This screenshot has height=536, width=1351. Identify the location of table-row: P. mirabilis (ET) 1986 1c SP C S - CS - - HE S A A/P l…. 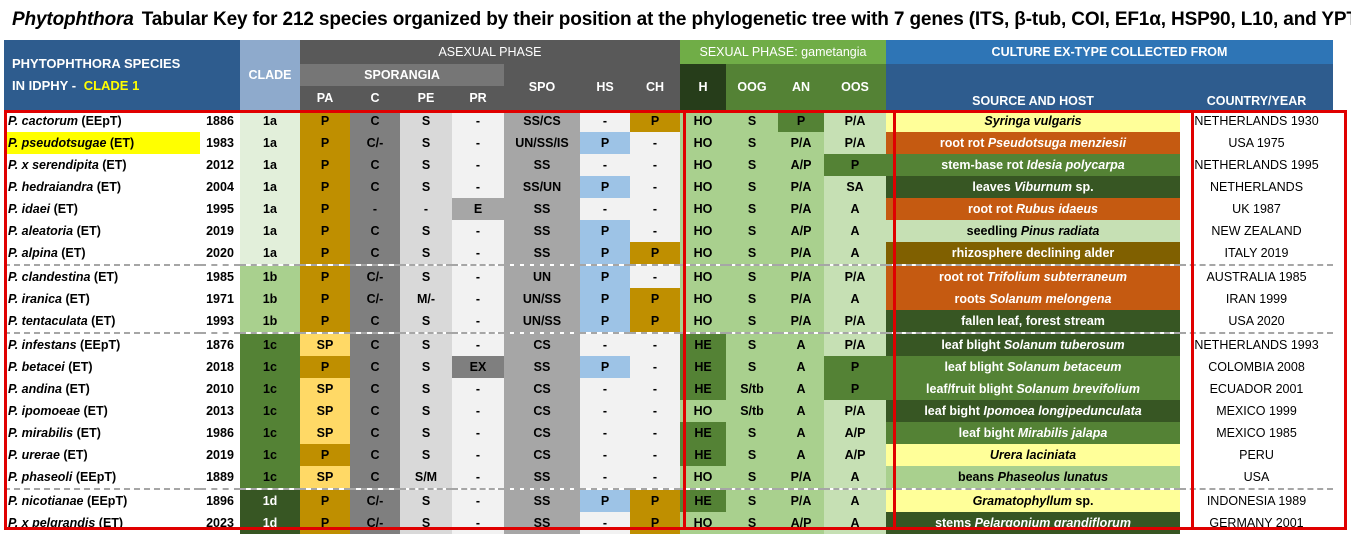
(668, 433).